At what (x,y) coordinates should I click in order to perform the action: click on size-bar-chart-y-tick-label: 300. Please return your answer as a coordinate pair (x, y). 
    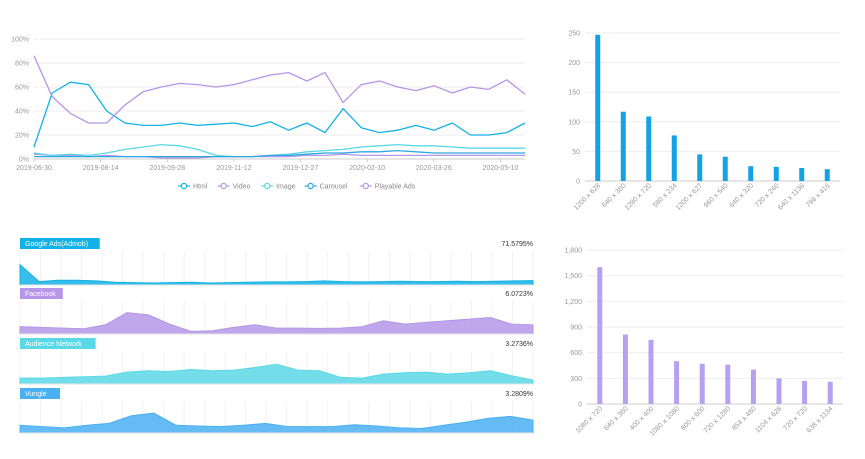
    Looking at the image, I should click on (576, 379).